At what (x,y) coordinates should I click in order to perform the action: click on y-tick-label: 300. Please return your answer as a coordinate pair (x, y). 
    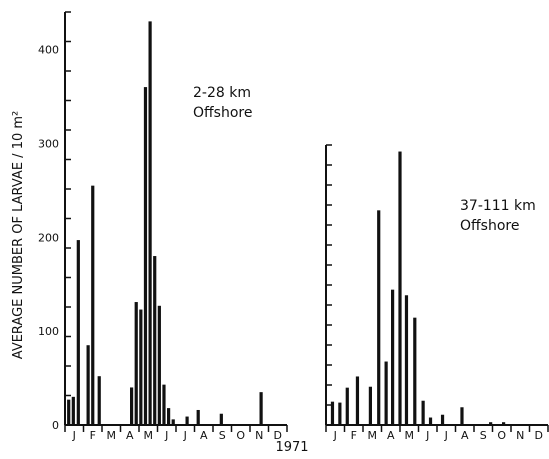
    Looking at the image, I should click on (48, 143).